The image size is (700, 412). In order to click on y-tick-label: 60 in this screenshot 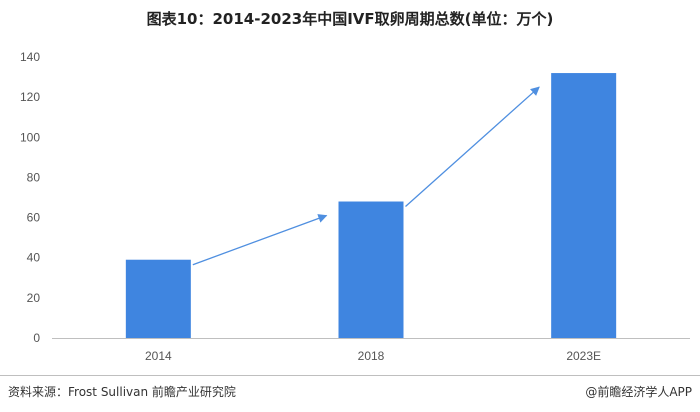, I will do `click(34, 218)`.